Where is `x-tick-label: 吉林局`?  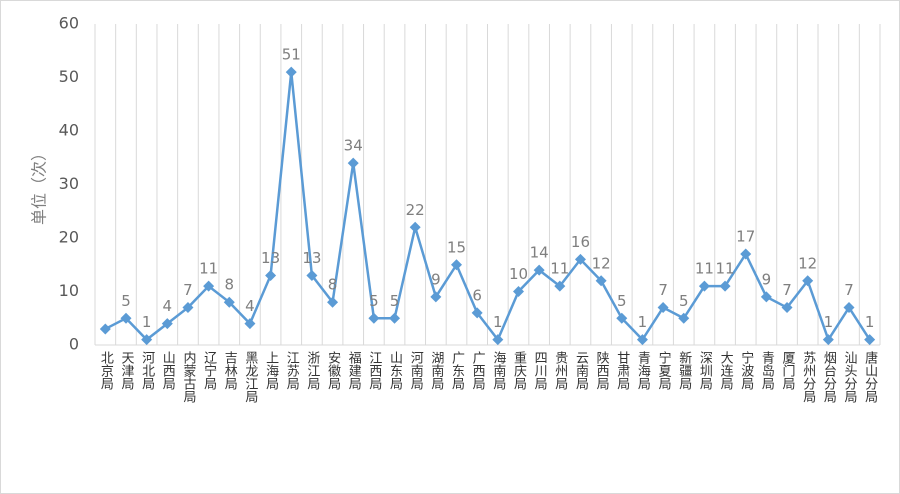 x-tick-label: 吉林局 is located at coordinates (230, 370).